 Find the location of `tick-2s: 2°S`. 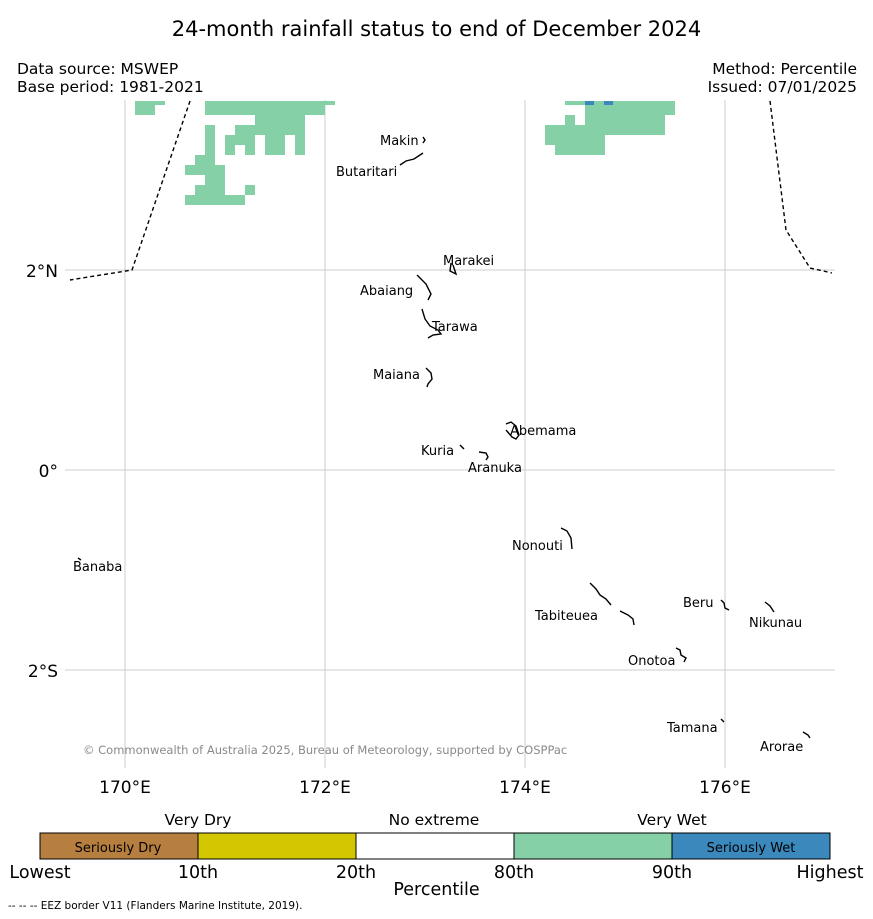

tick-2s: 2°S is located at coordinates (43, 672).